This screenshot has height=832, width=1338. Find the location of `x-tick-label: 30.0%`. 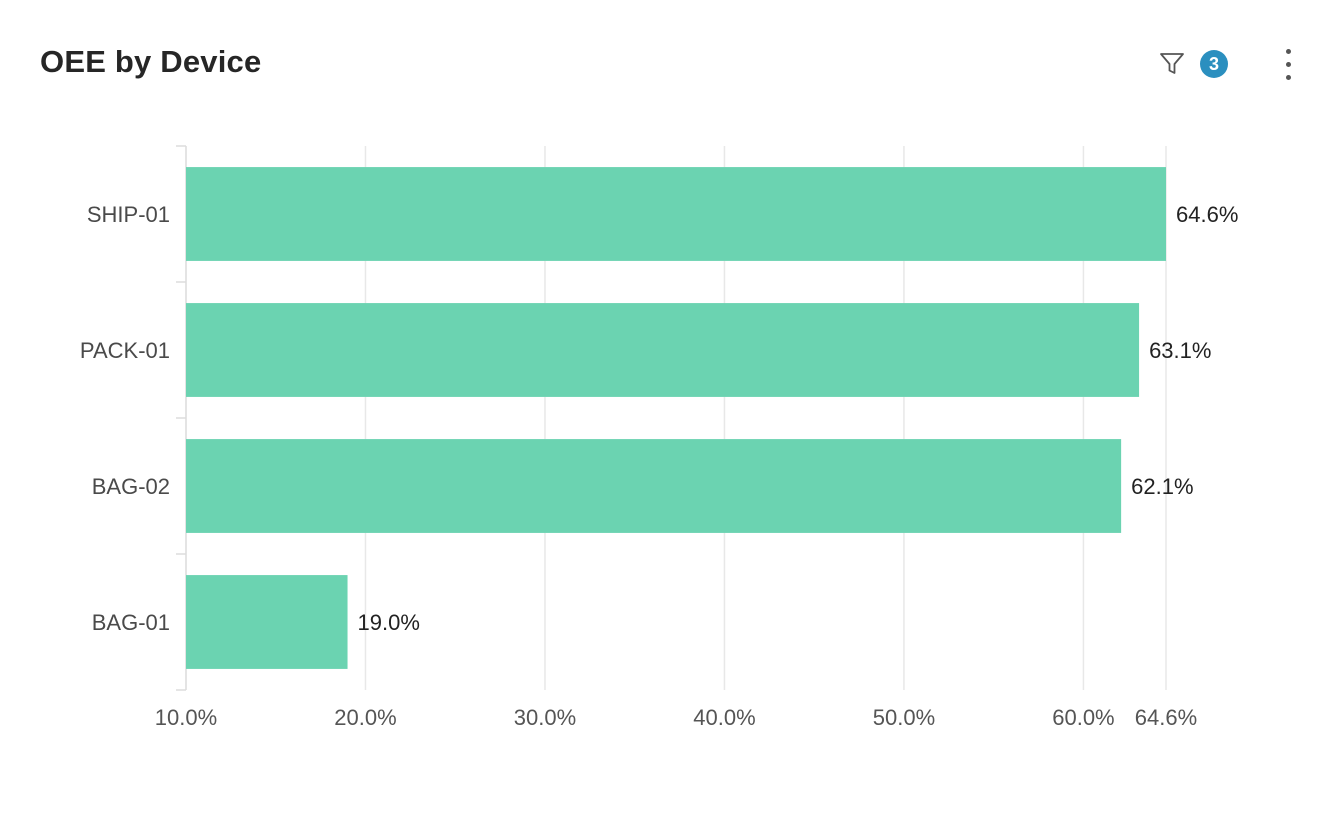

x-tick-label: 30.0% is located at coordinates (545, 717).